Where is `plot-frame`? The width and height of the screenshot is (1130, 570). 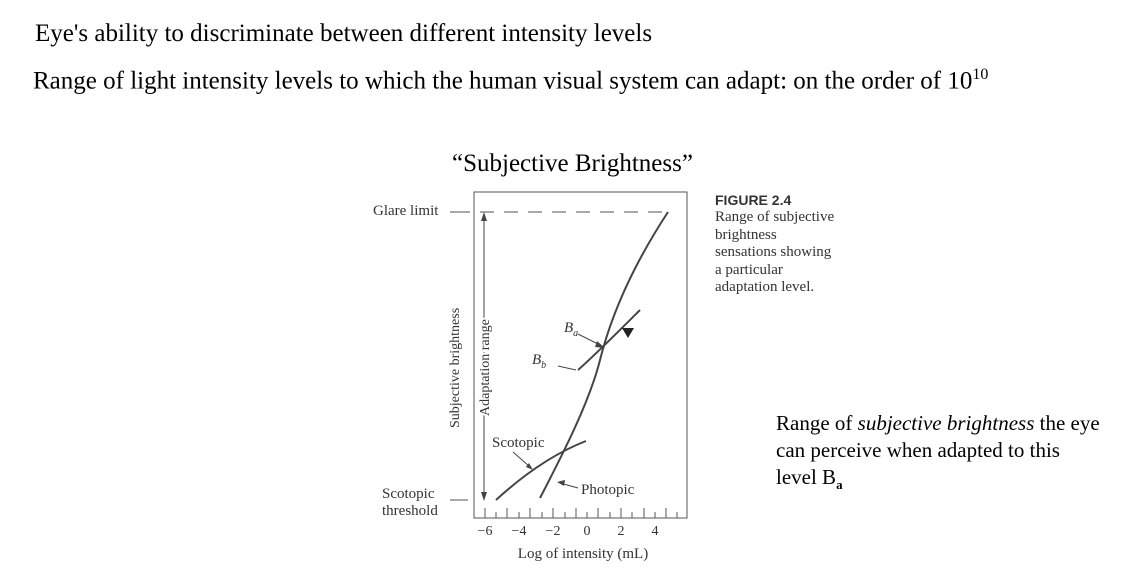
plot-frame is located at coordinates (580, 355).